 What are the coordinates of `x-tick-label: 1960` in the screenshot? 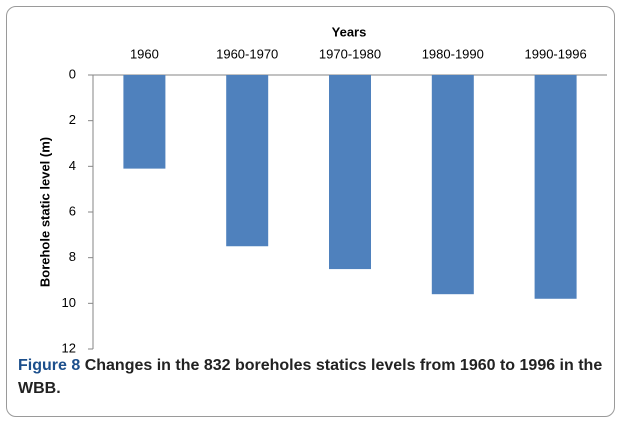 It's located at (144, 53).